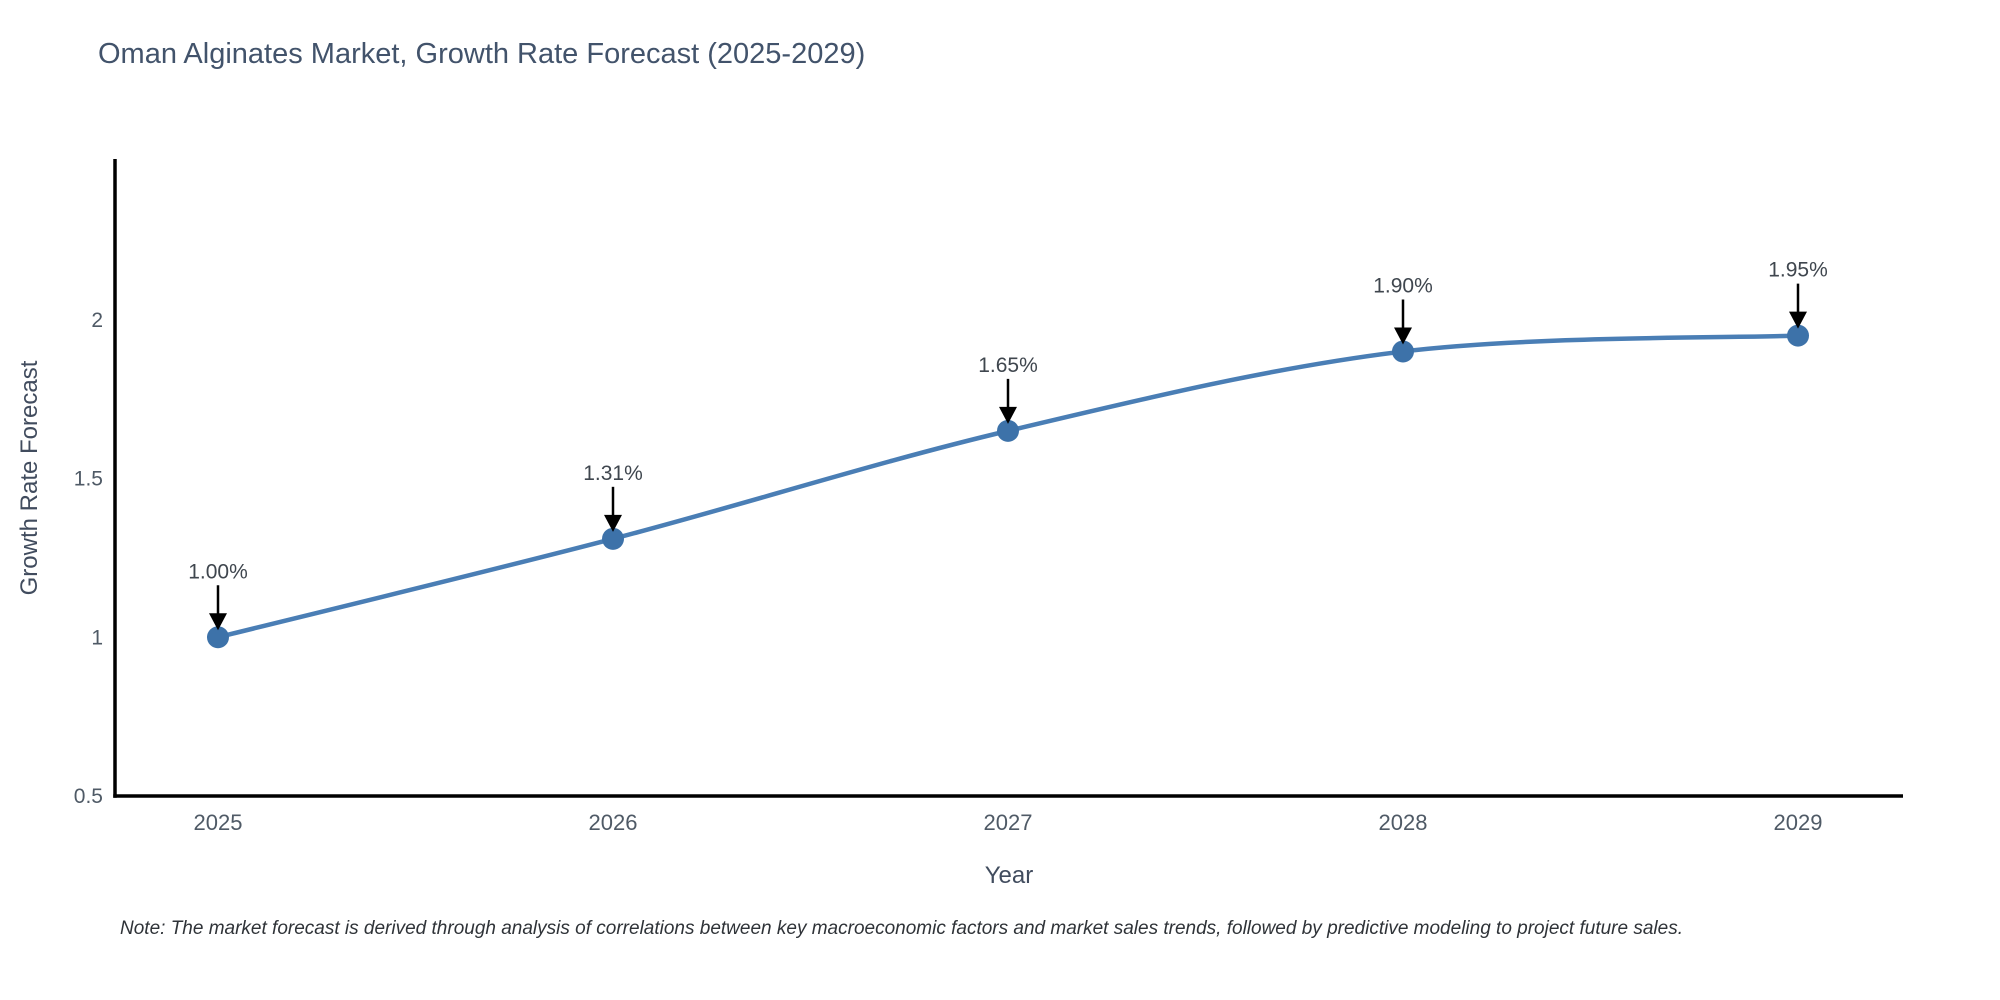 The width and height of the screenshot is (2000, 1000). What do you see at coordinates (613, 473) in the screenshot?
I see `data-point-label: 1.31%` at bounding box center [613, 473].